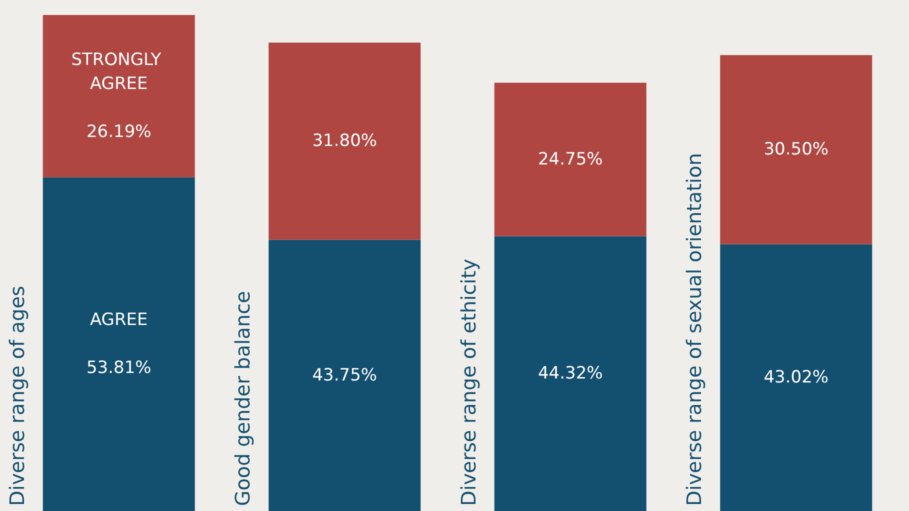  Describe the element at coordinates (694, 329) in the screenshot. I see `x-tick-label: Diverse range of sexual orientation` at that location.